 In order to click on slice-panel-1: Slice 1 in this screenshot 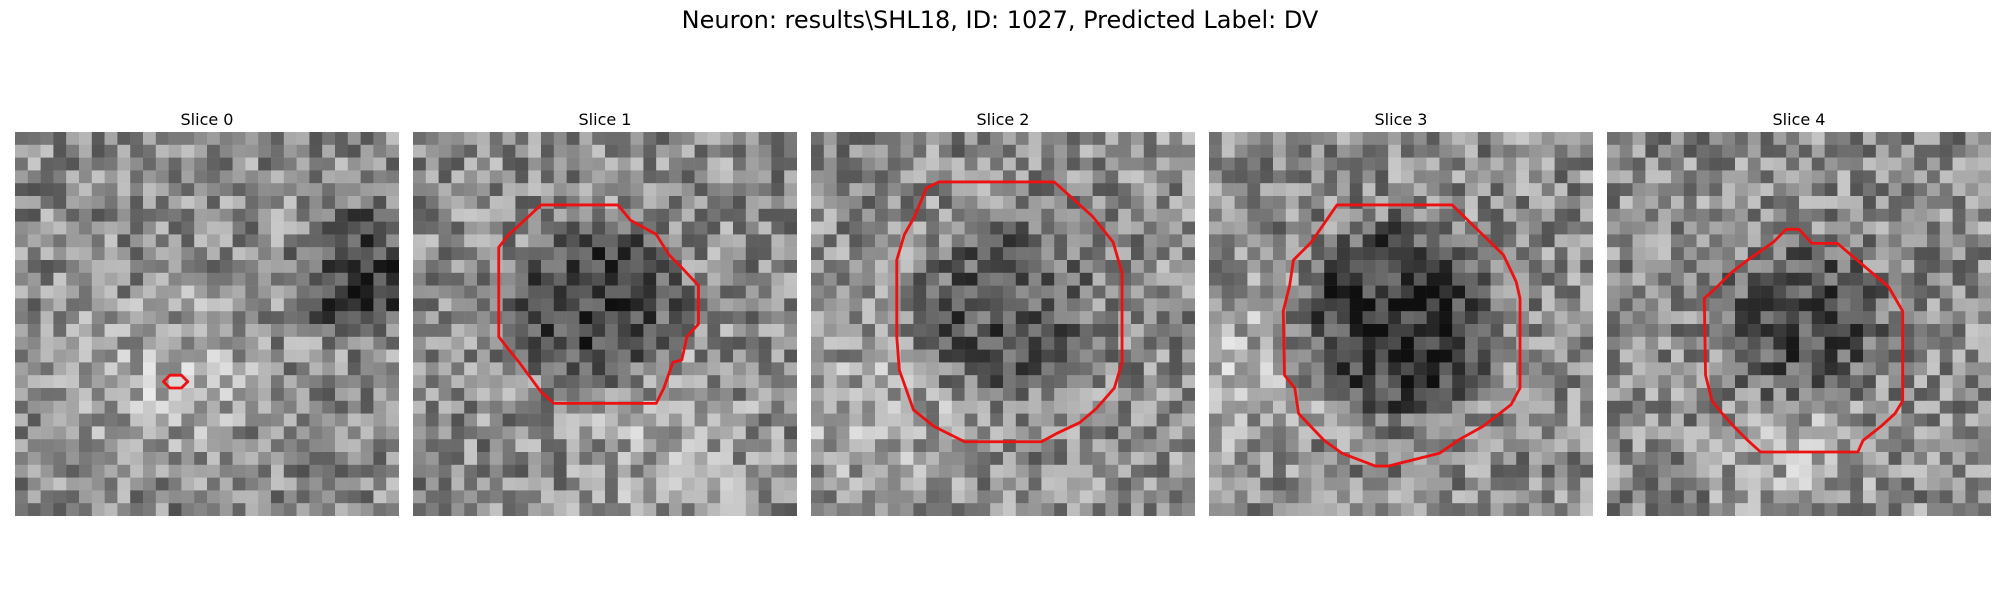, I will do `click(605, 312)`.